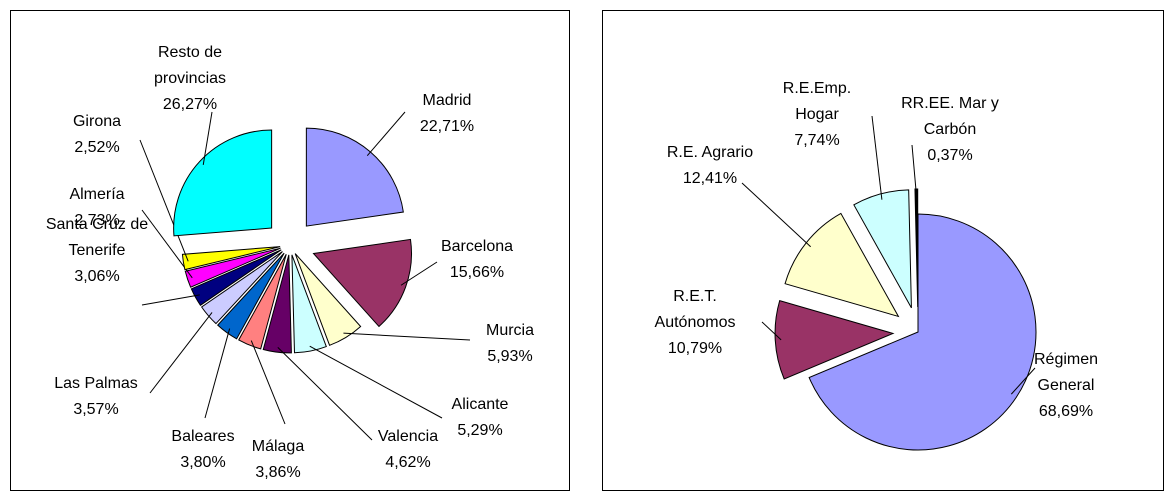  What do you see at coordinates (203, 436) in the screenshot?
I see `category-name: Baleares` at bounding box center [203, 436].